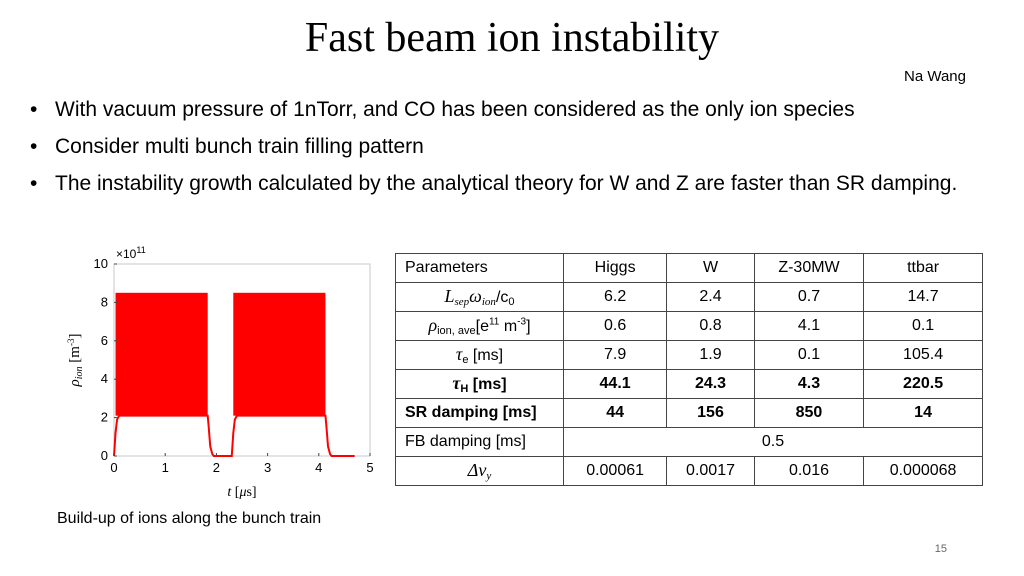 The image size is (1024, 576). Describe the element at coordinates (615, 326) in the screenshot. I see `table-cell: 0.6` at that location.